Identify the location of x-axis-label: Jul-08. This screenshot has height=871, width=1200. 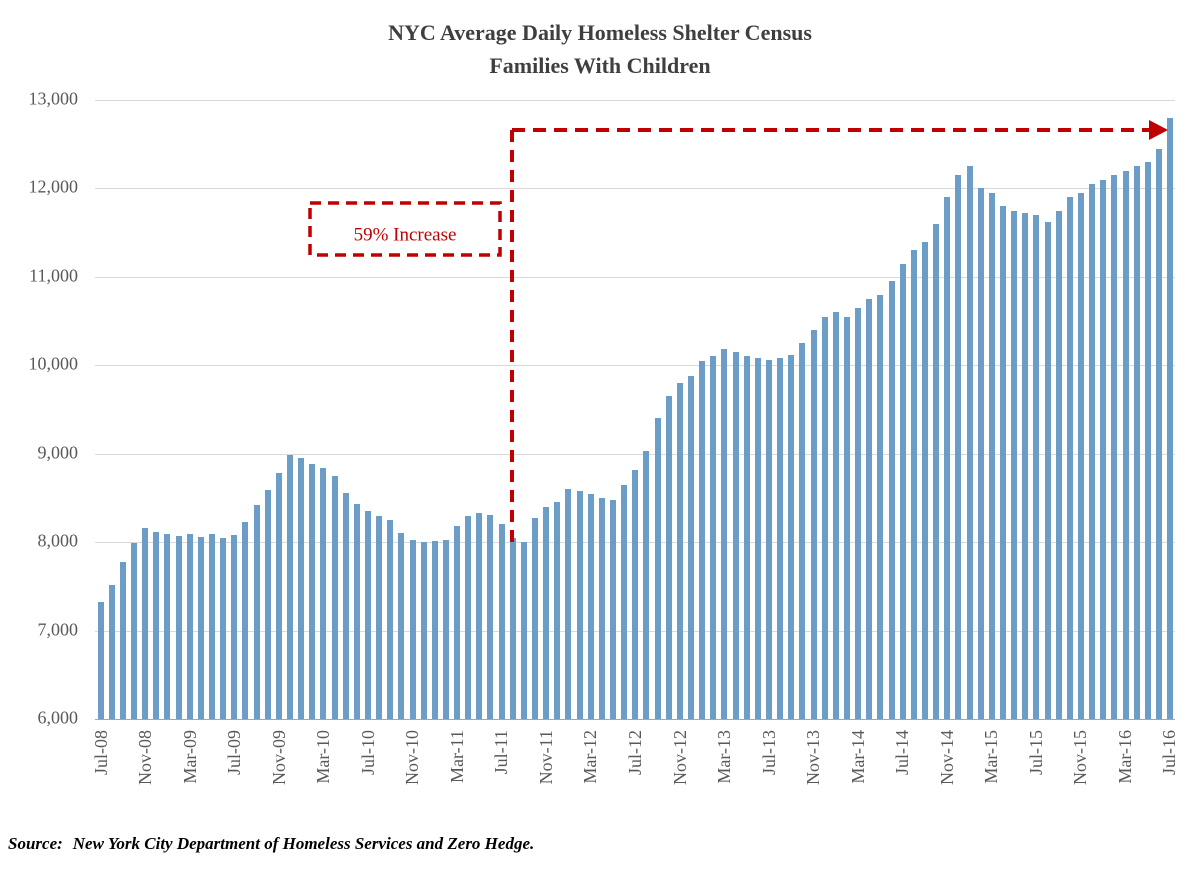
(100, 752).